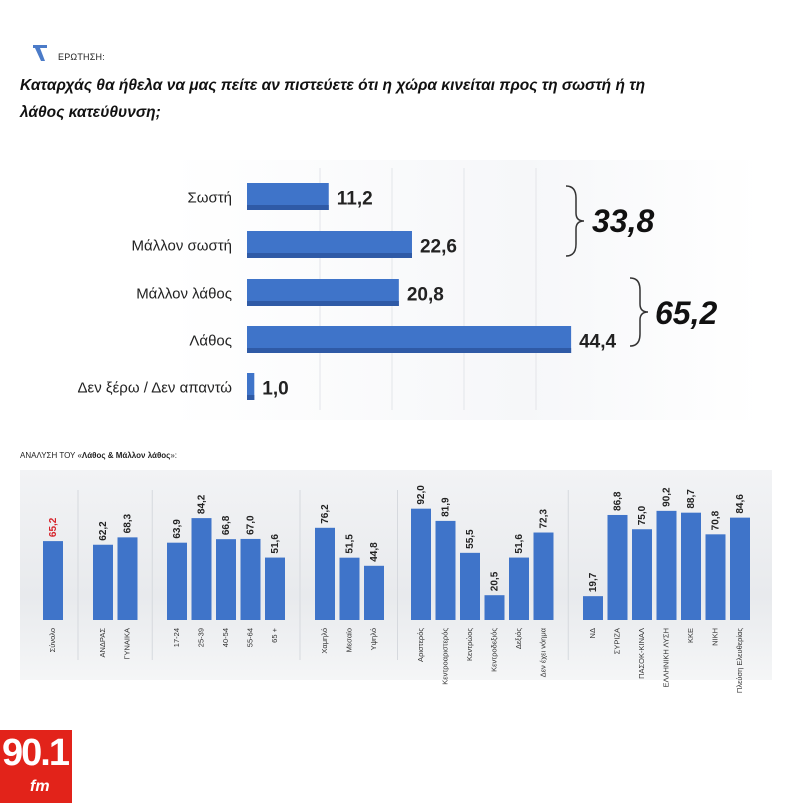  What do you see at coordinates (201, 637) in the screenshot?
I see `breakdown-category-label: 25-39` at bounding box center [201, 637].